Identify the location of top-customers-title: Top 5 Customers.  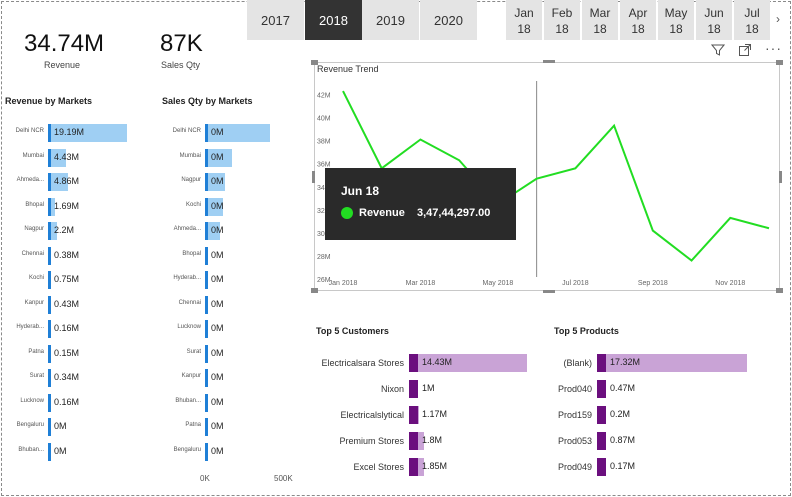
(352, 331).